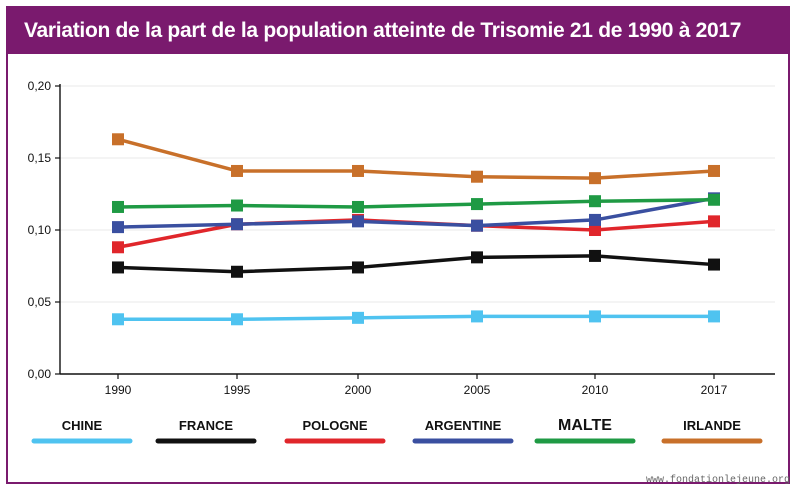 Image resolution: width=800 pixels, height=494 pixels. I want to click on y-tick-label: 0,05, so click(40, 302).